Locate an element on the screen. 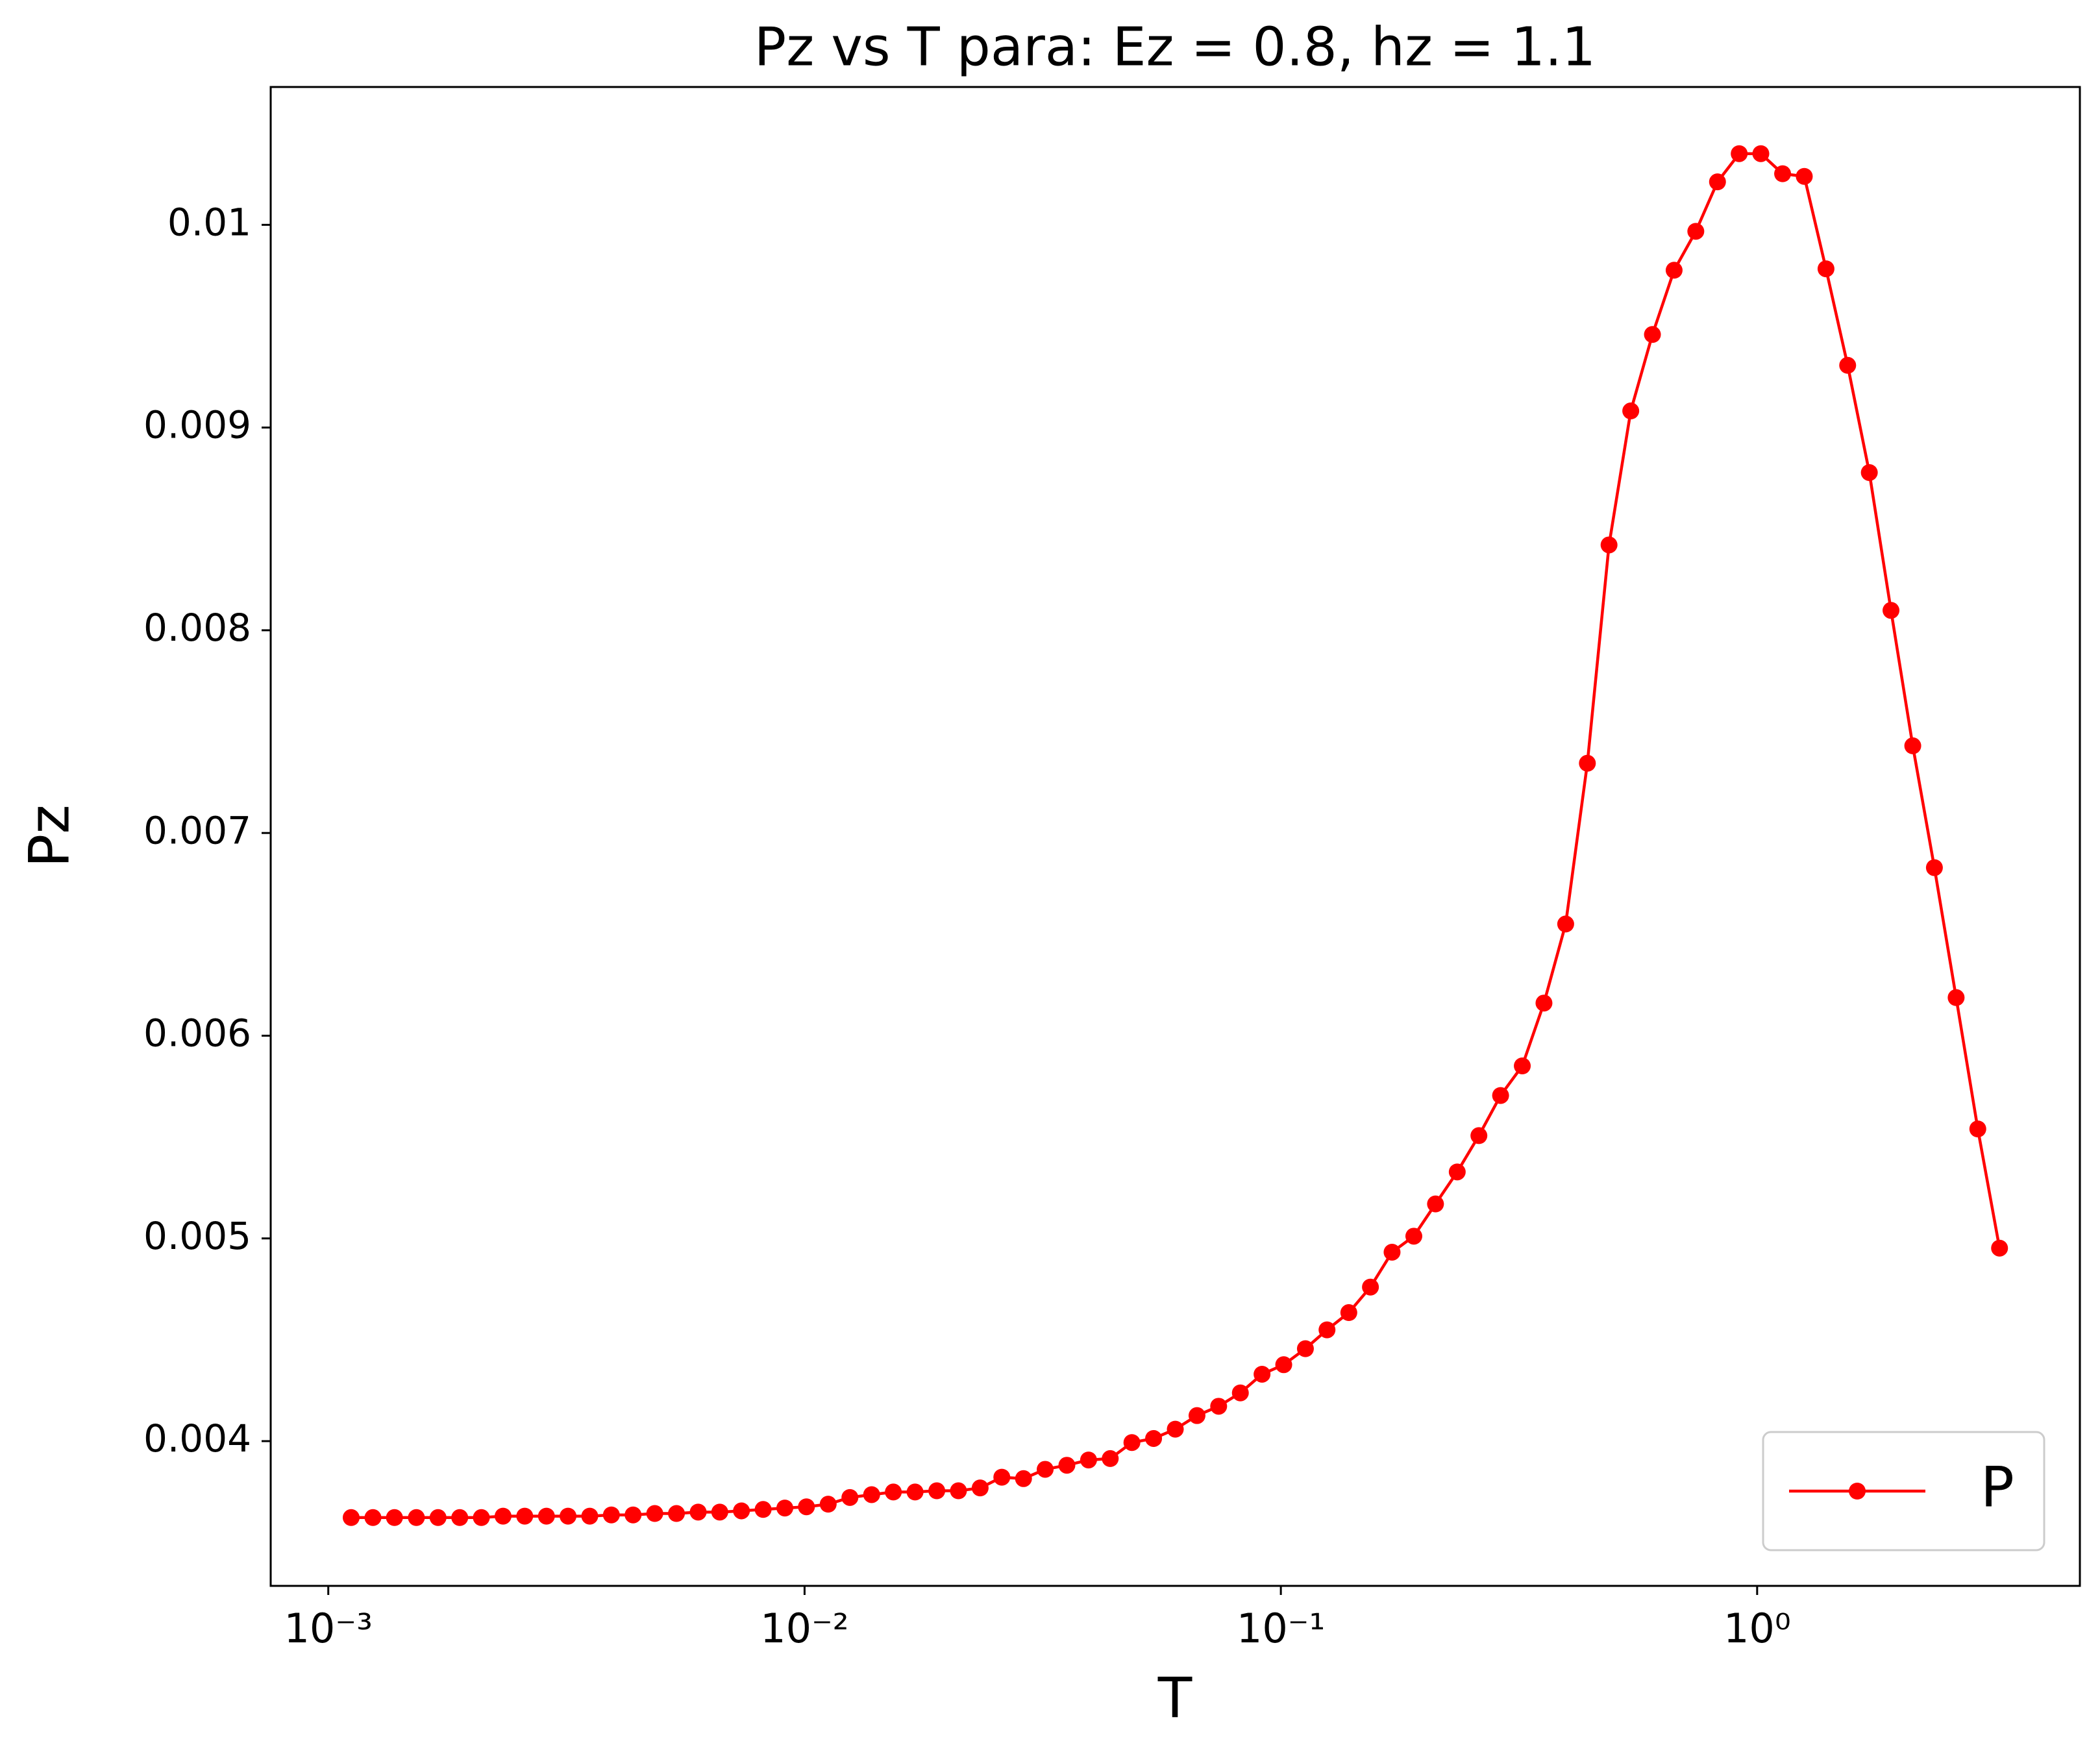 The width and height of the screenshot is (2100, 1754). y-tick-label: 0.007 is located at coordinates (197, 830).